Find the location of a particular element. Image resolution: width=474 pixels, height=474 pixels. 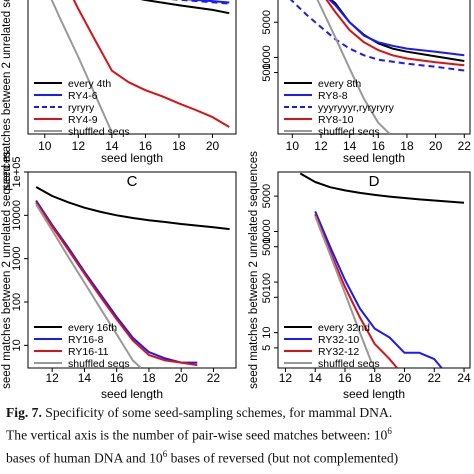

y-tick-label: 5 is located at coordinates (267, 348).